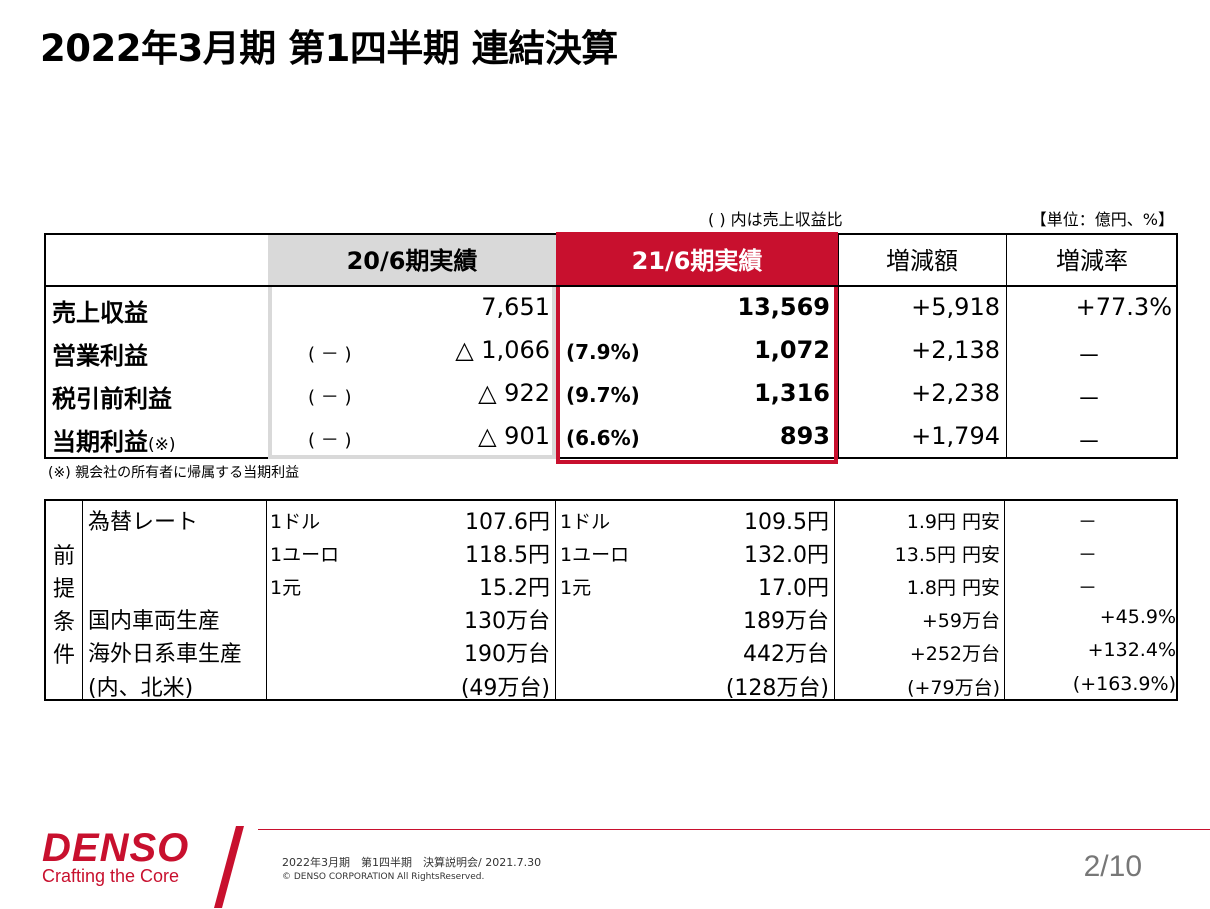  What do you see at coordinates (64, 589) in the screenshot?
I see `side-label-char: 提` at bounding box center [64, 589].